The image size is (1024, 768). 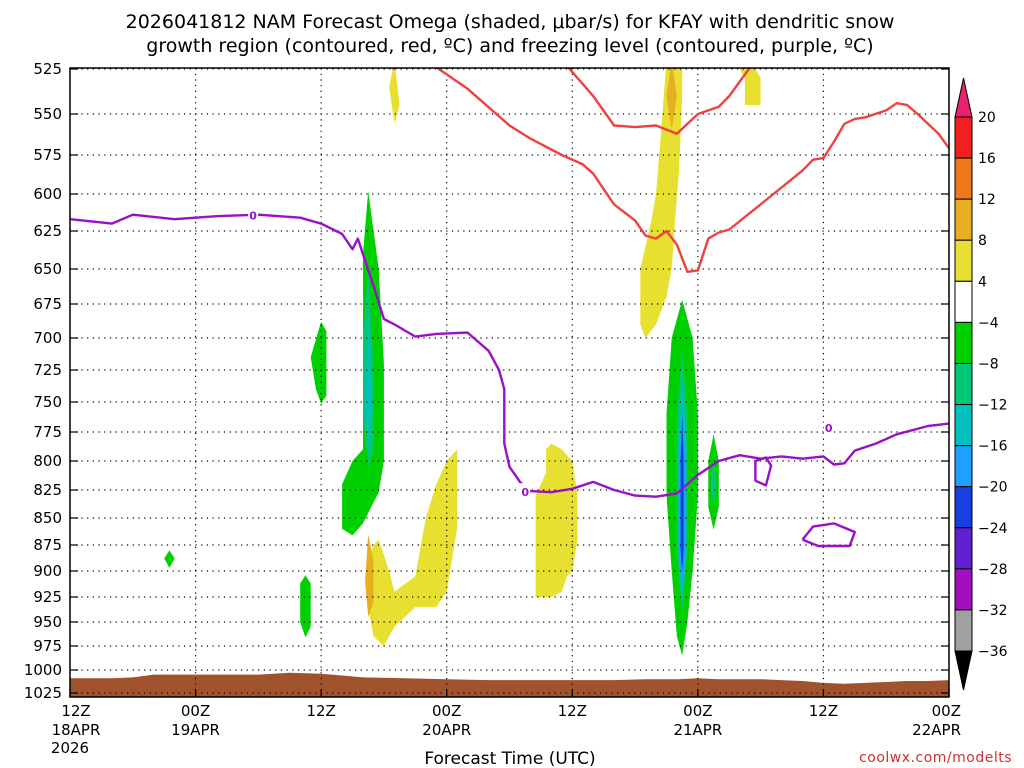 What do you see at coordinates (47, 461) in the screenshot?
I see `y-tick-label-800: 800` at bounding box center [47, 461].